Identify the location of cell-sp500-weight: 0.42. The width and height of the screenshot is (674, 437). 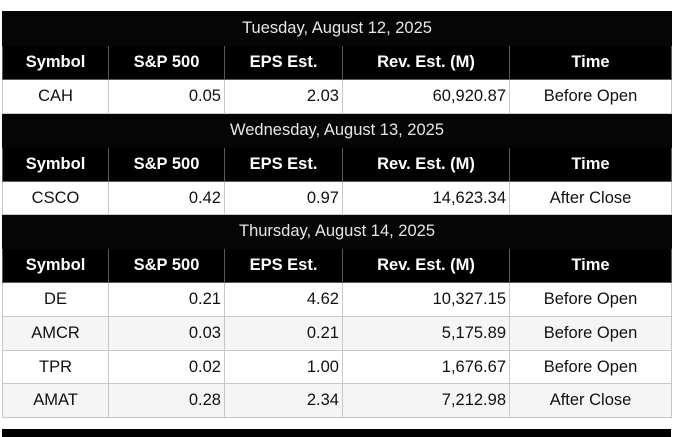
(166, 198).